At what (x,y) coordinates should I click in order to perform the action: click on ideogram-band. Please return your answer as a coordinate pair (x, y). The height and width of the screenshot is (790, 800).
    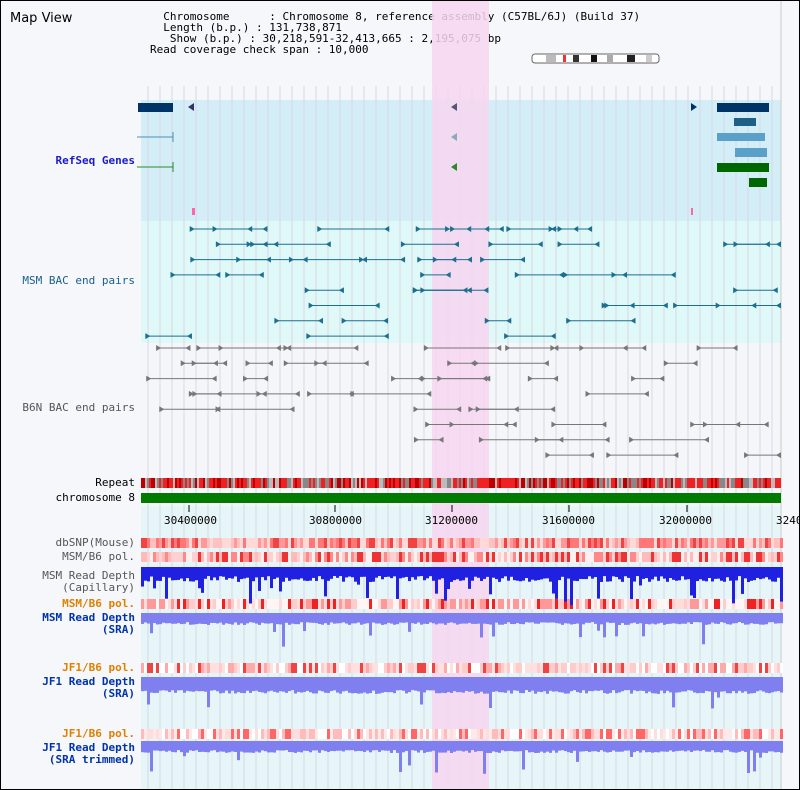
    Looking at the image, I should click on (610, 58).